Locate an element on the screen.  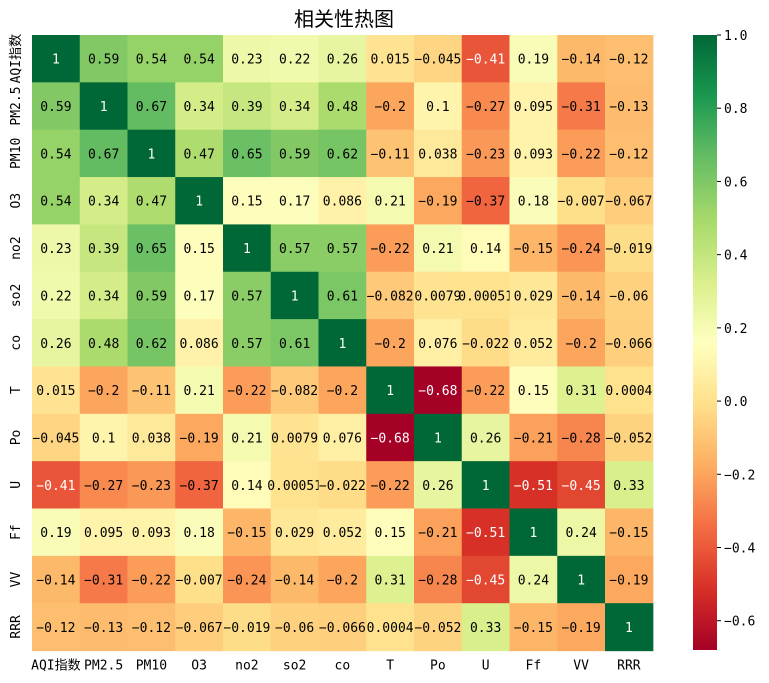
cell-value-label: −0.11 is located at coordinates (390, 154).